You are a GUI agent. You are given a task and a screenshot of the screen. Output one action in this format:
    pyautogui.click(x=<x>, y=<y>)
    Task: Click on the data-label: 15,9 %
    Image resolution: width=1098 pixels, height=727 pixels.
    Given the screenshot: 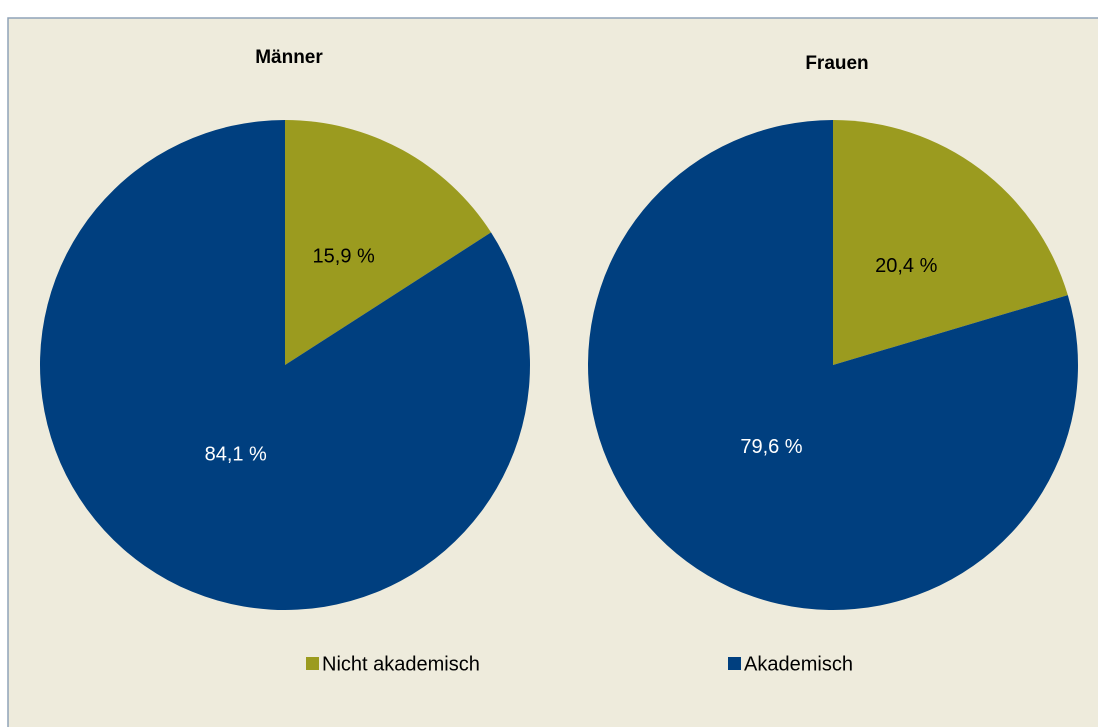 What is the action you would take?
    pyautogui.click(x=344, y=257)
    